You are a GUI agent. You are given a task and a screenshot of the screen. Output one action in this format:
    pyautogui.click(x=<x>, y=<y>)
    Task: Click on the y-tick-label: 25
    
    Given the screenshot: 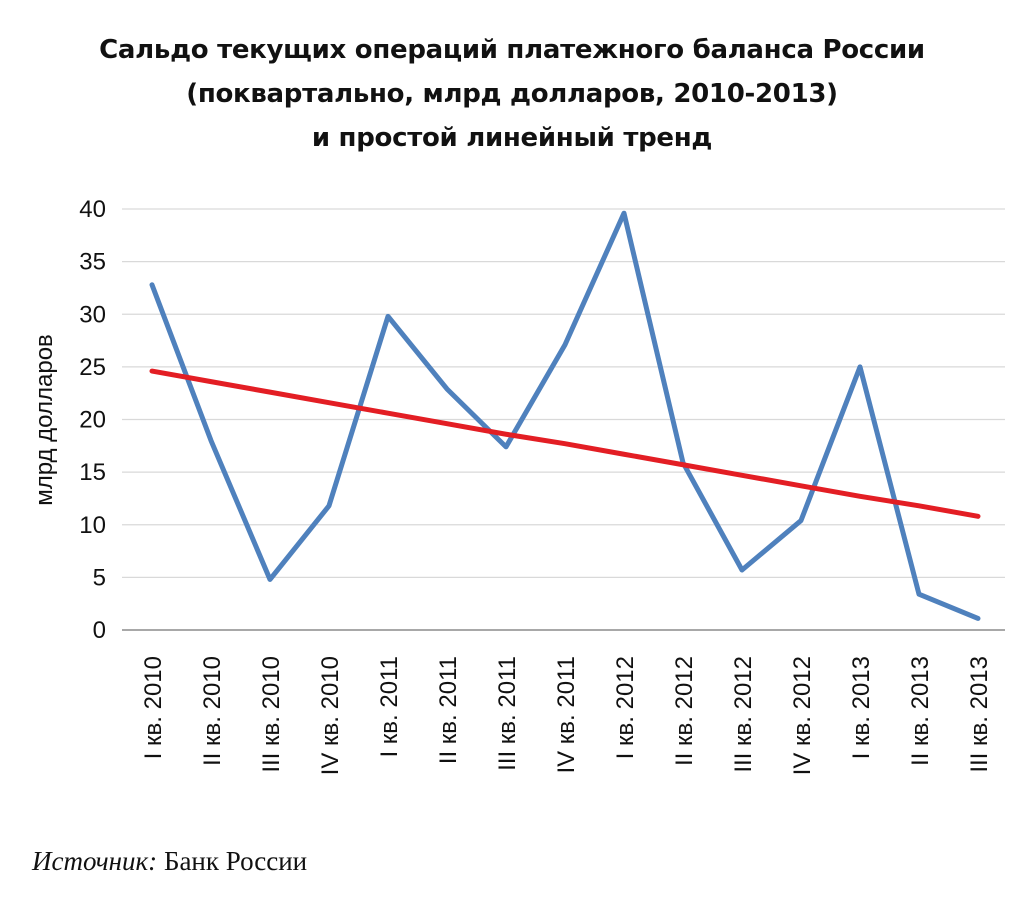 What is the action you would take?
    pyautogui.click(x=92, y=367)
    